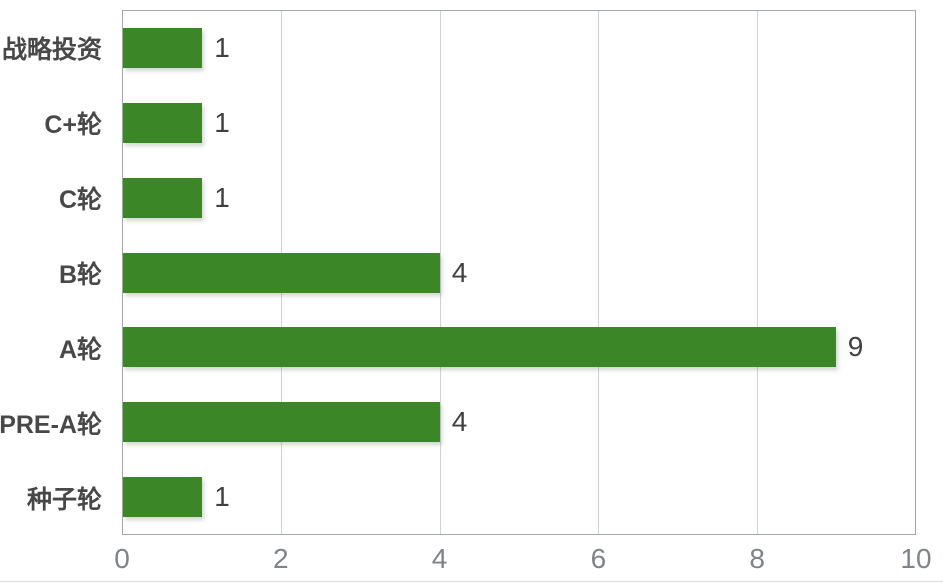 This screenshot has height=583, width=943. Describe the element at coordinates (80, 274) in the screenshot. I see `category-label: B轮` at that location.